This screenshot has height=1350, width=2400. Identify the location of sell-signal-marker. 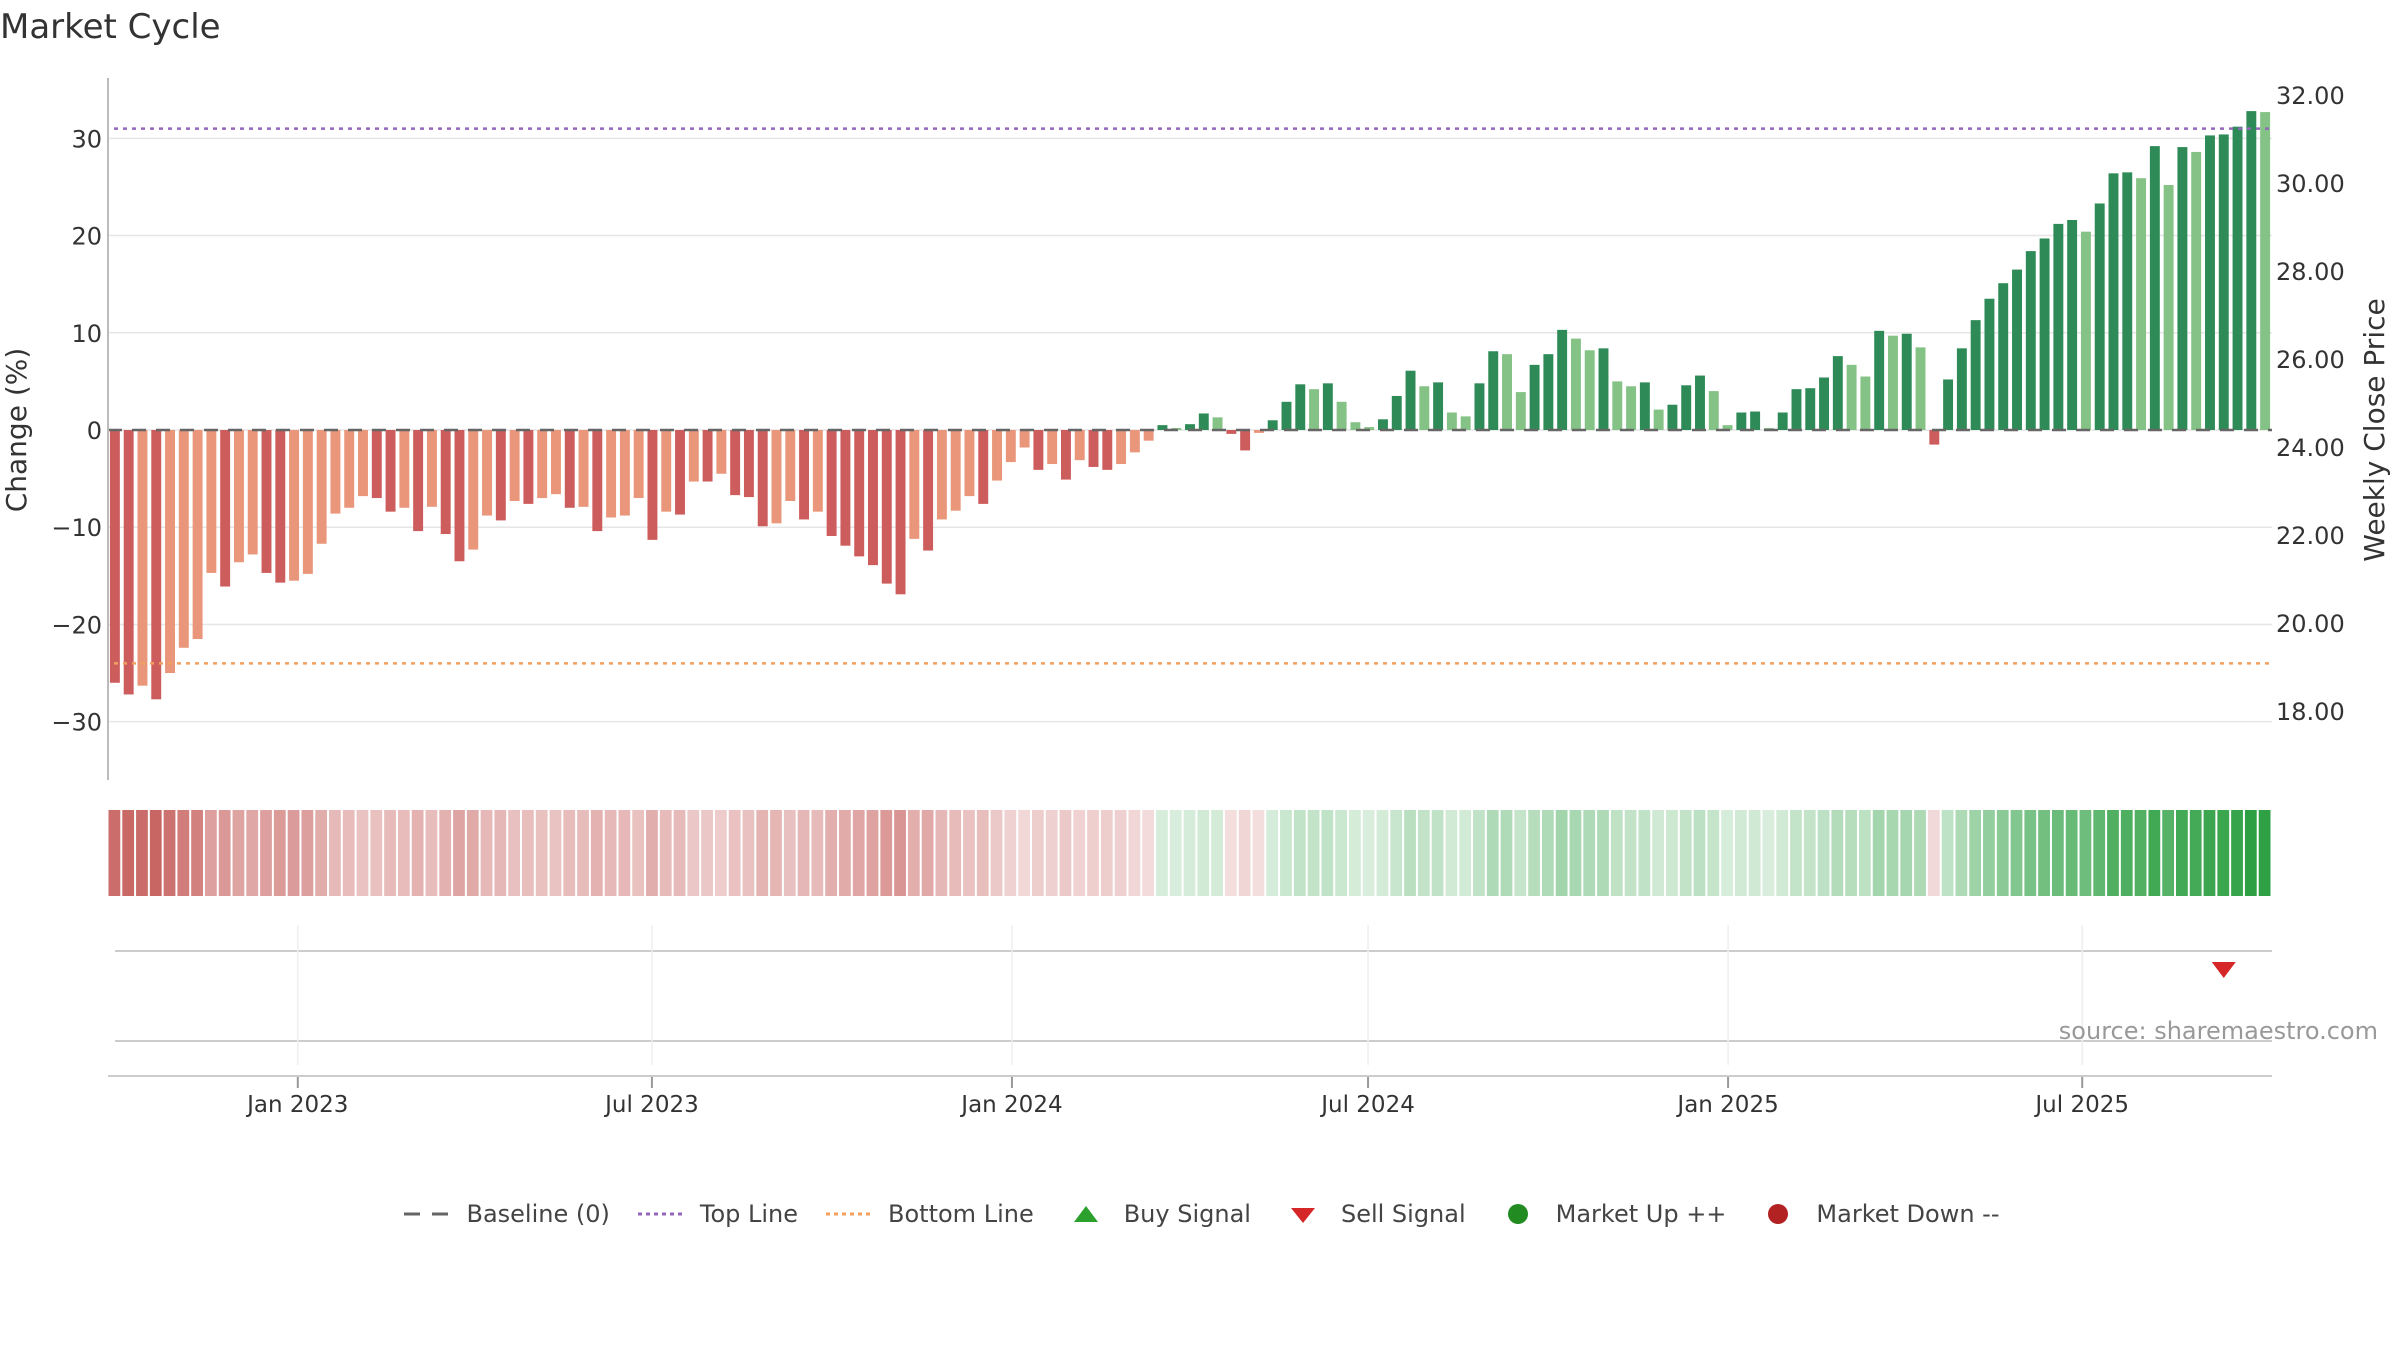
(2223, 970).